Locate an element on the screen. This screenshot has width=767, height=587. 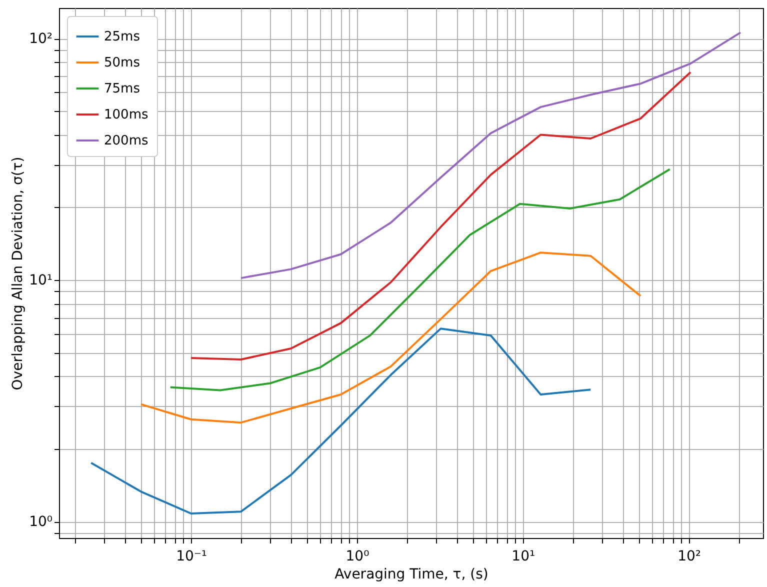
y-axis-title: Overlapping Allan Deviation, σ(τ) is located at coordinates (18, 273).